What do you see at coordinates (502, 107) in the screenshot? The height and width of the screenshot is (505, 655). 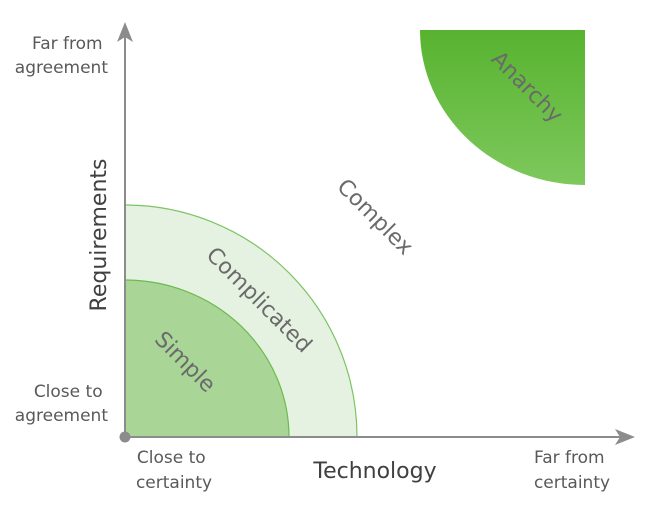 I see `anarchy-zone` at bounding box center [502, 107].